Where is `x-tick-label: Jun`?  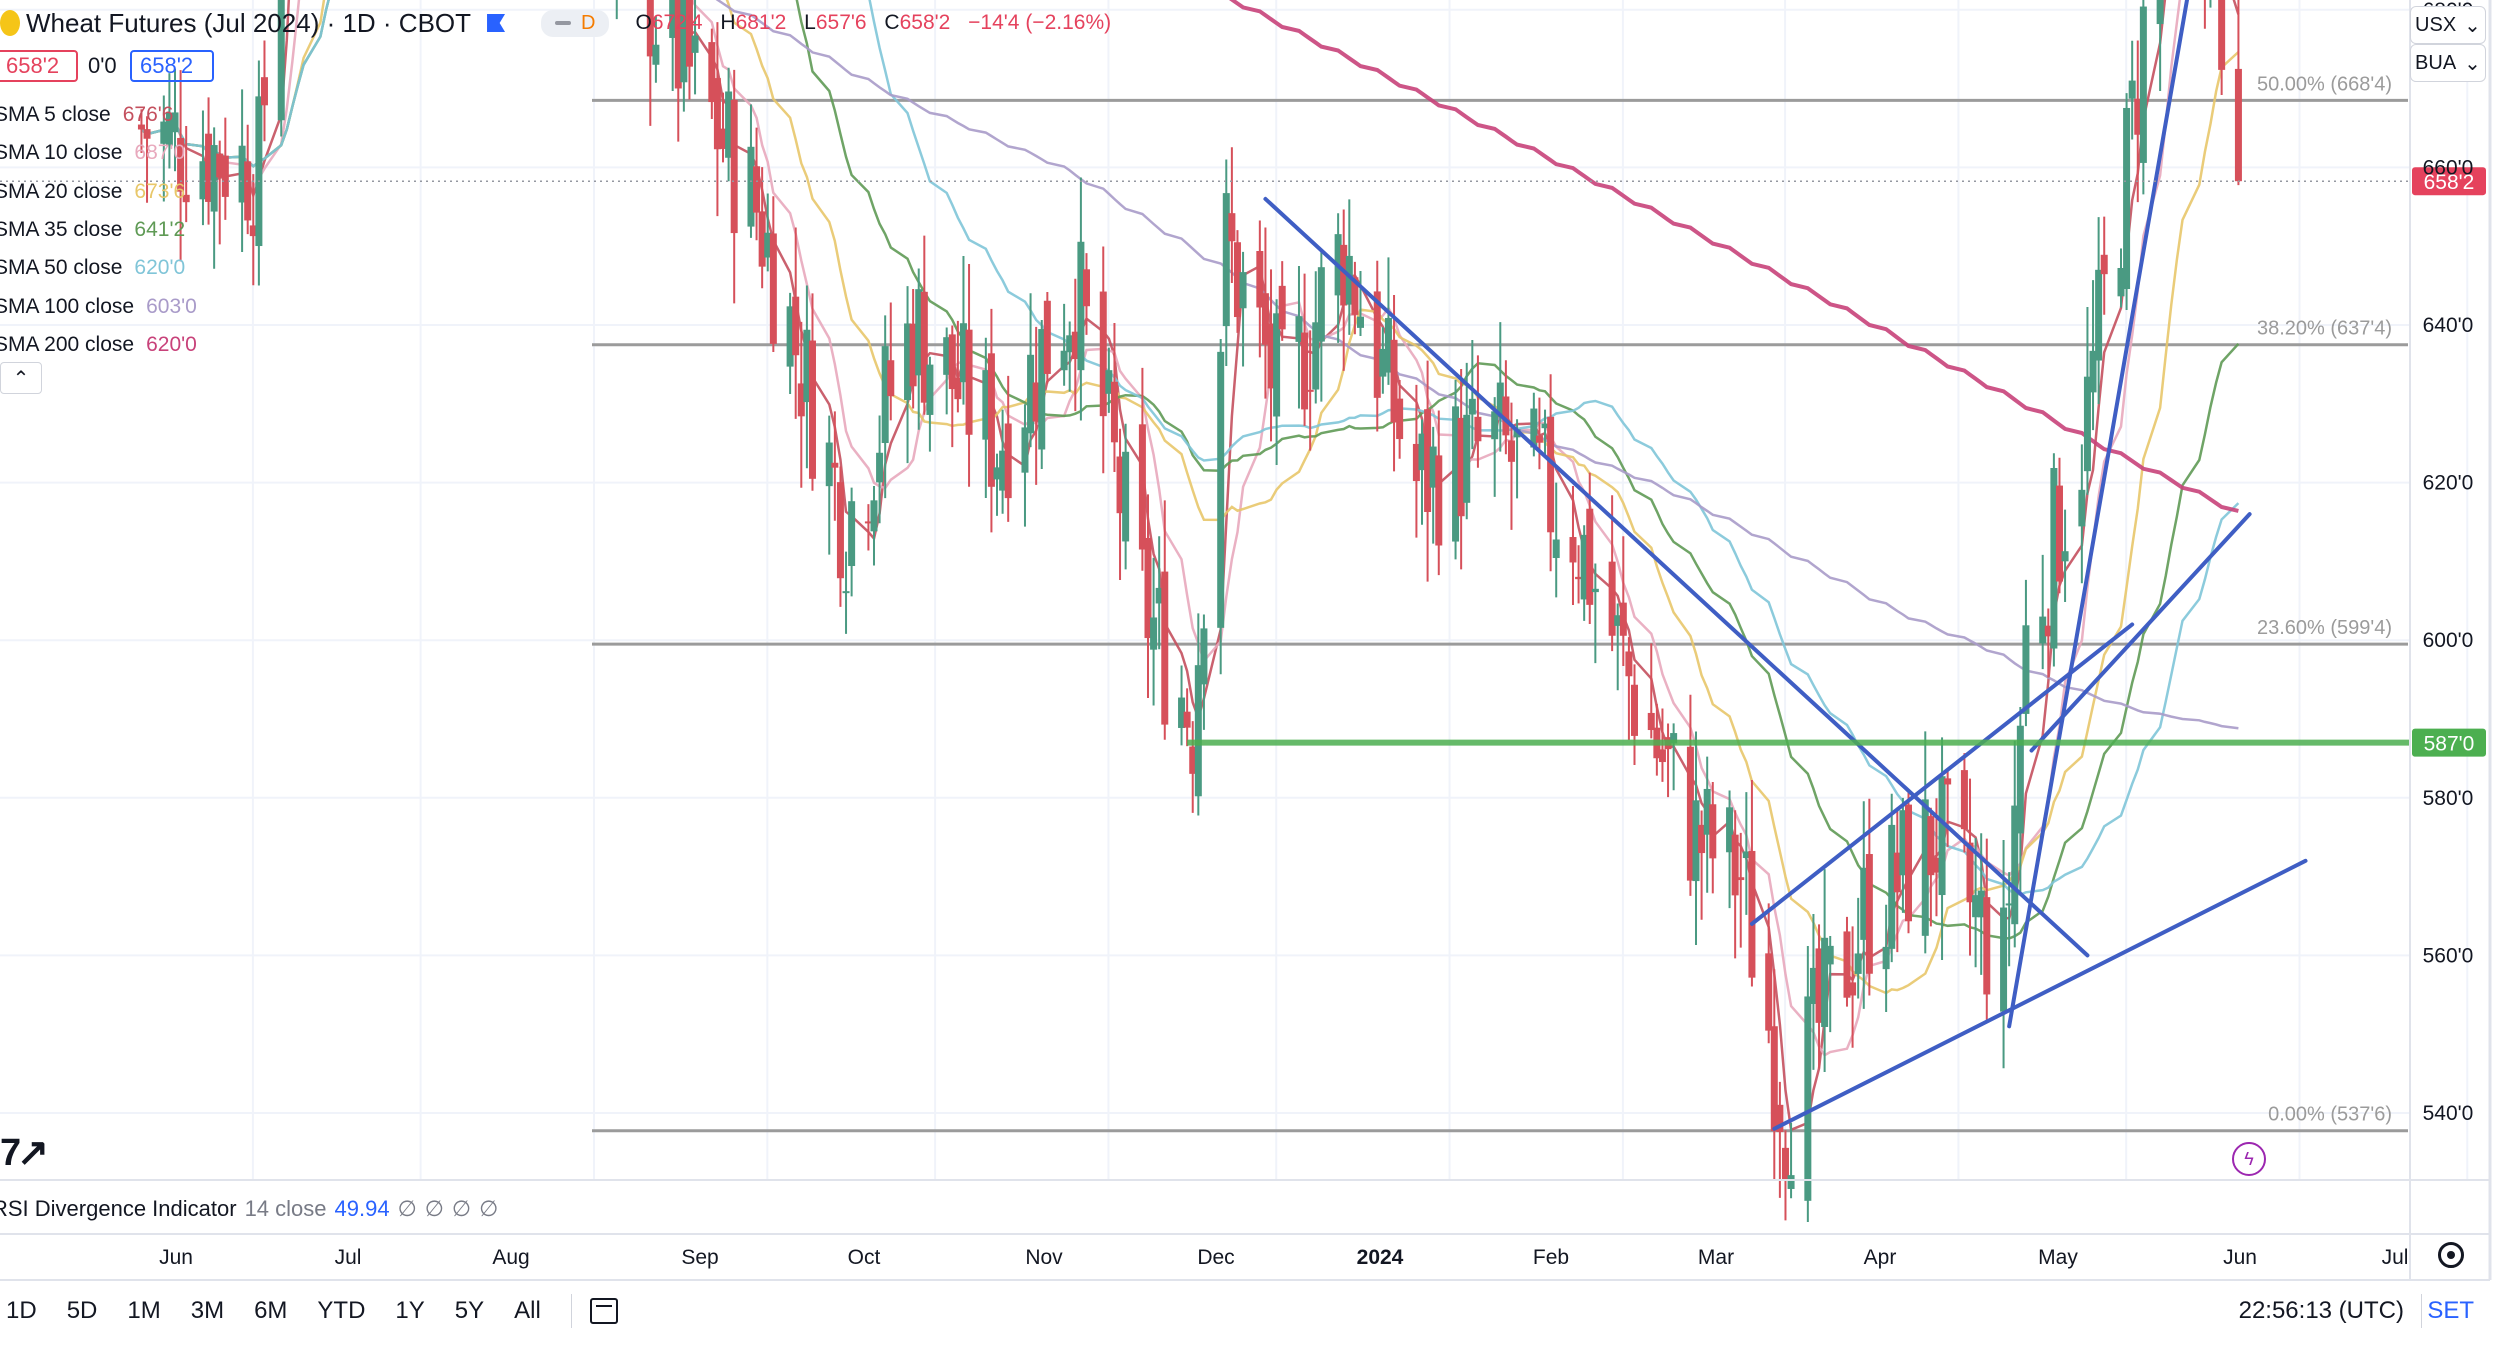
x-tick-label: Jun is located at coordinates (176, 1257).